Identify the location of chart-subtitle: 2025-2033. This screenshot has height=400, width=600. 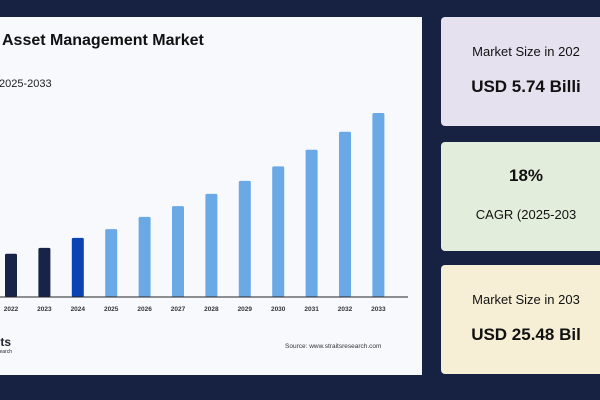
(26, 84).